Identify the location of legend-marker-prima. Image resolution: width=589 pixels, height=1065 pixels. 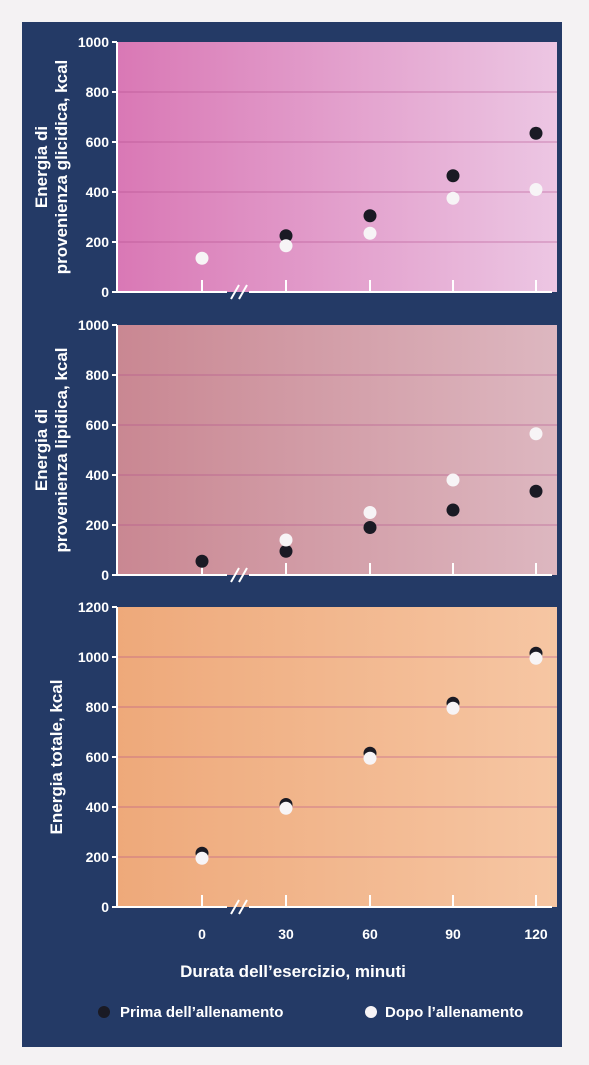
(104, 1012).